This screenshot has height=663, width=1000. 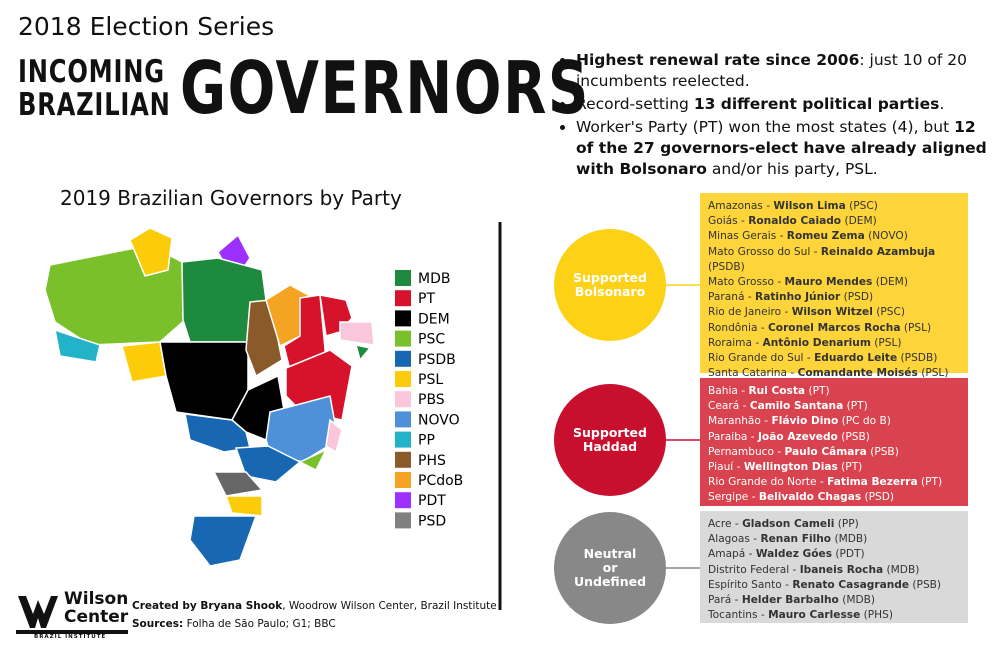 What do you see at coordinates (834, 327) in the screenshot?
I see `entry-governor: Coronel Marcos Rocha` at bounding box center [834, 327].